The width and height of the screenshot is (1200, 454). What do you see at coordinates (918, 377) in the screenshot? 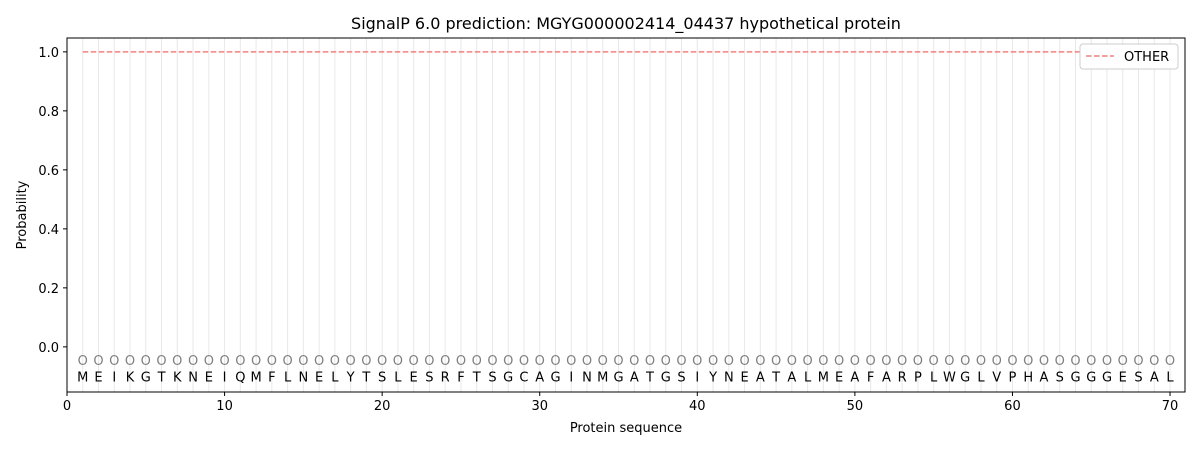
I see `residue-letter: P` at bounding box center [918, 377].